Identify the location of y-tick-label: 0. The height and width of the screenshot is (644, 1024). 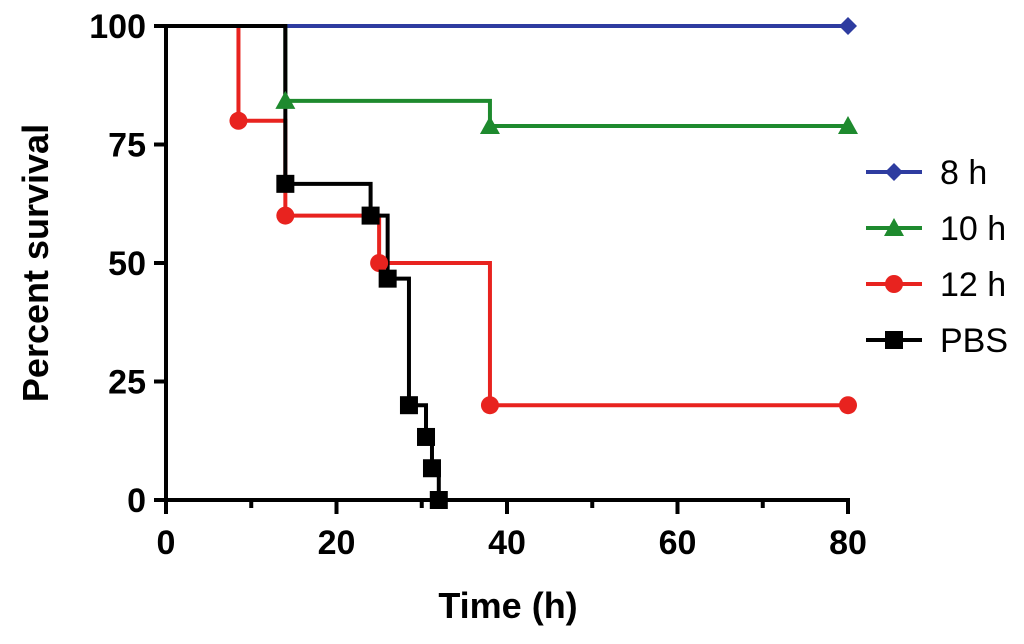
(136, 501).